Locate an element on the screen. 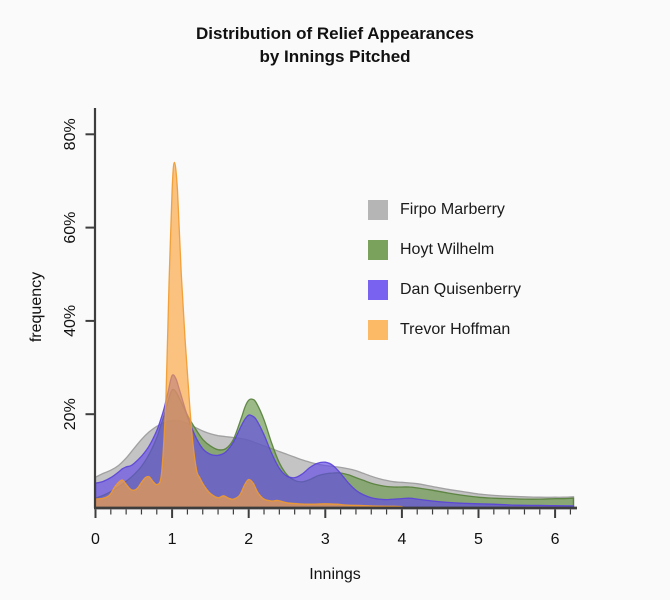 The image size is (670, 600). legend-swatch-firpo-marberry is located at coordinates (378, 210).